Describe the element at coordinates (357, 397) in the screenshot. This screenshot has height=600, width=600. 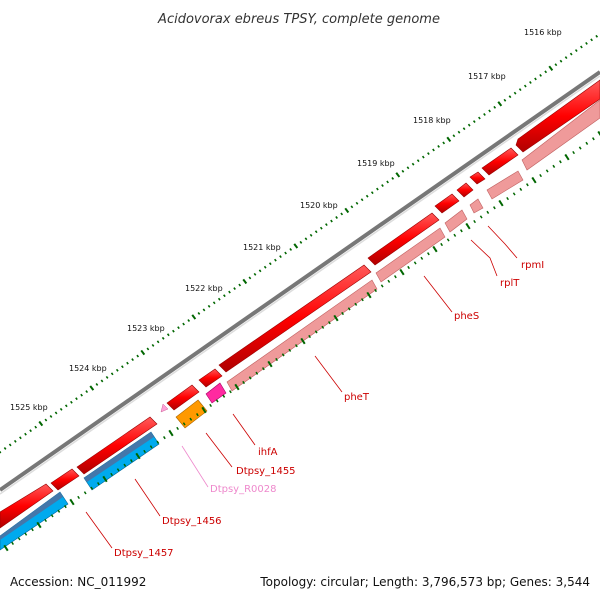
I see `gene-label-phet: pheT` at that location.